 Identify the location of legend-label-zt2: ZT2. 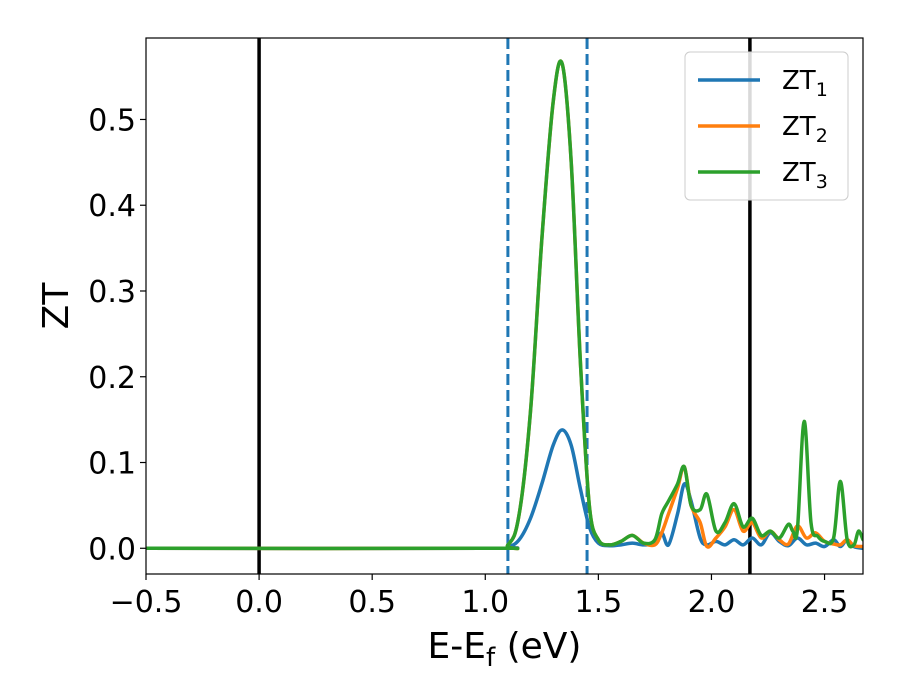
(805, 129).